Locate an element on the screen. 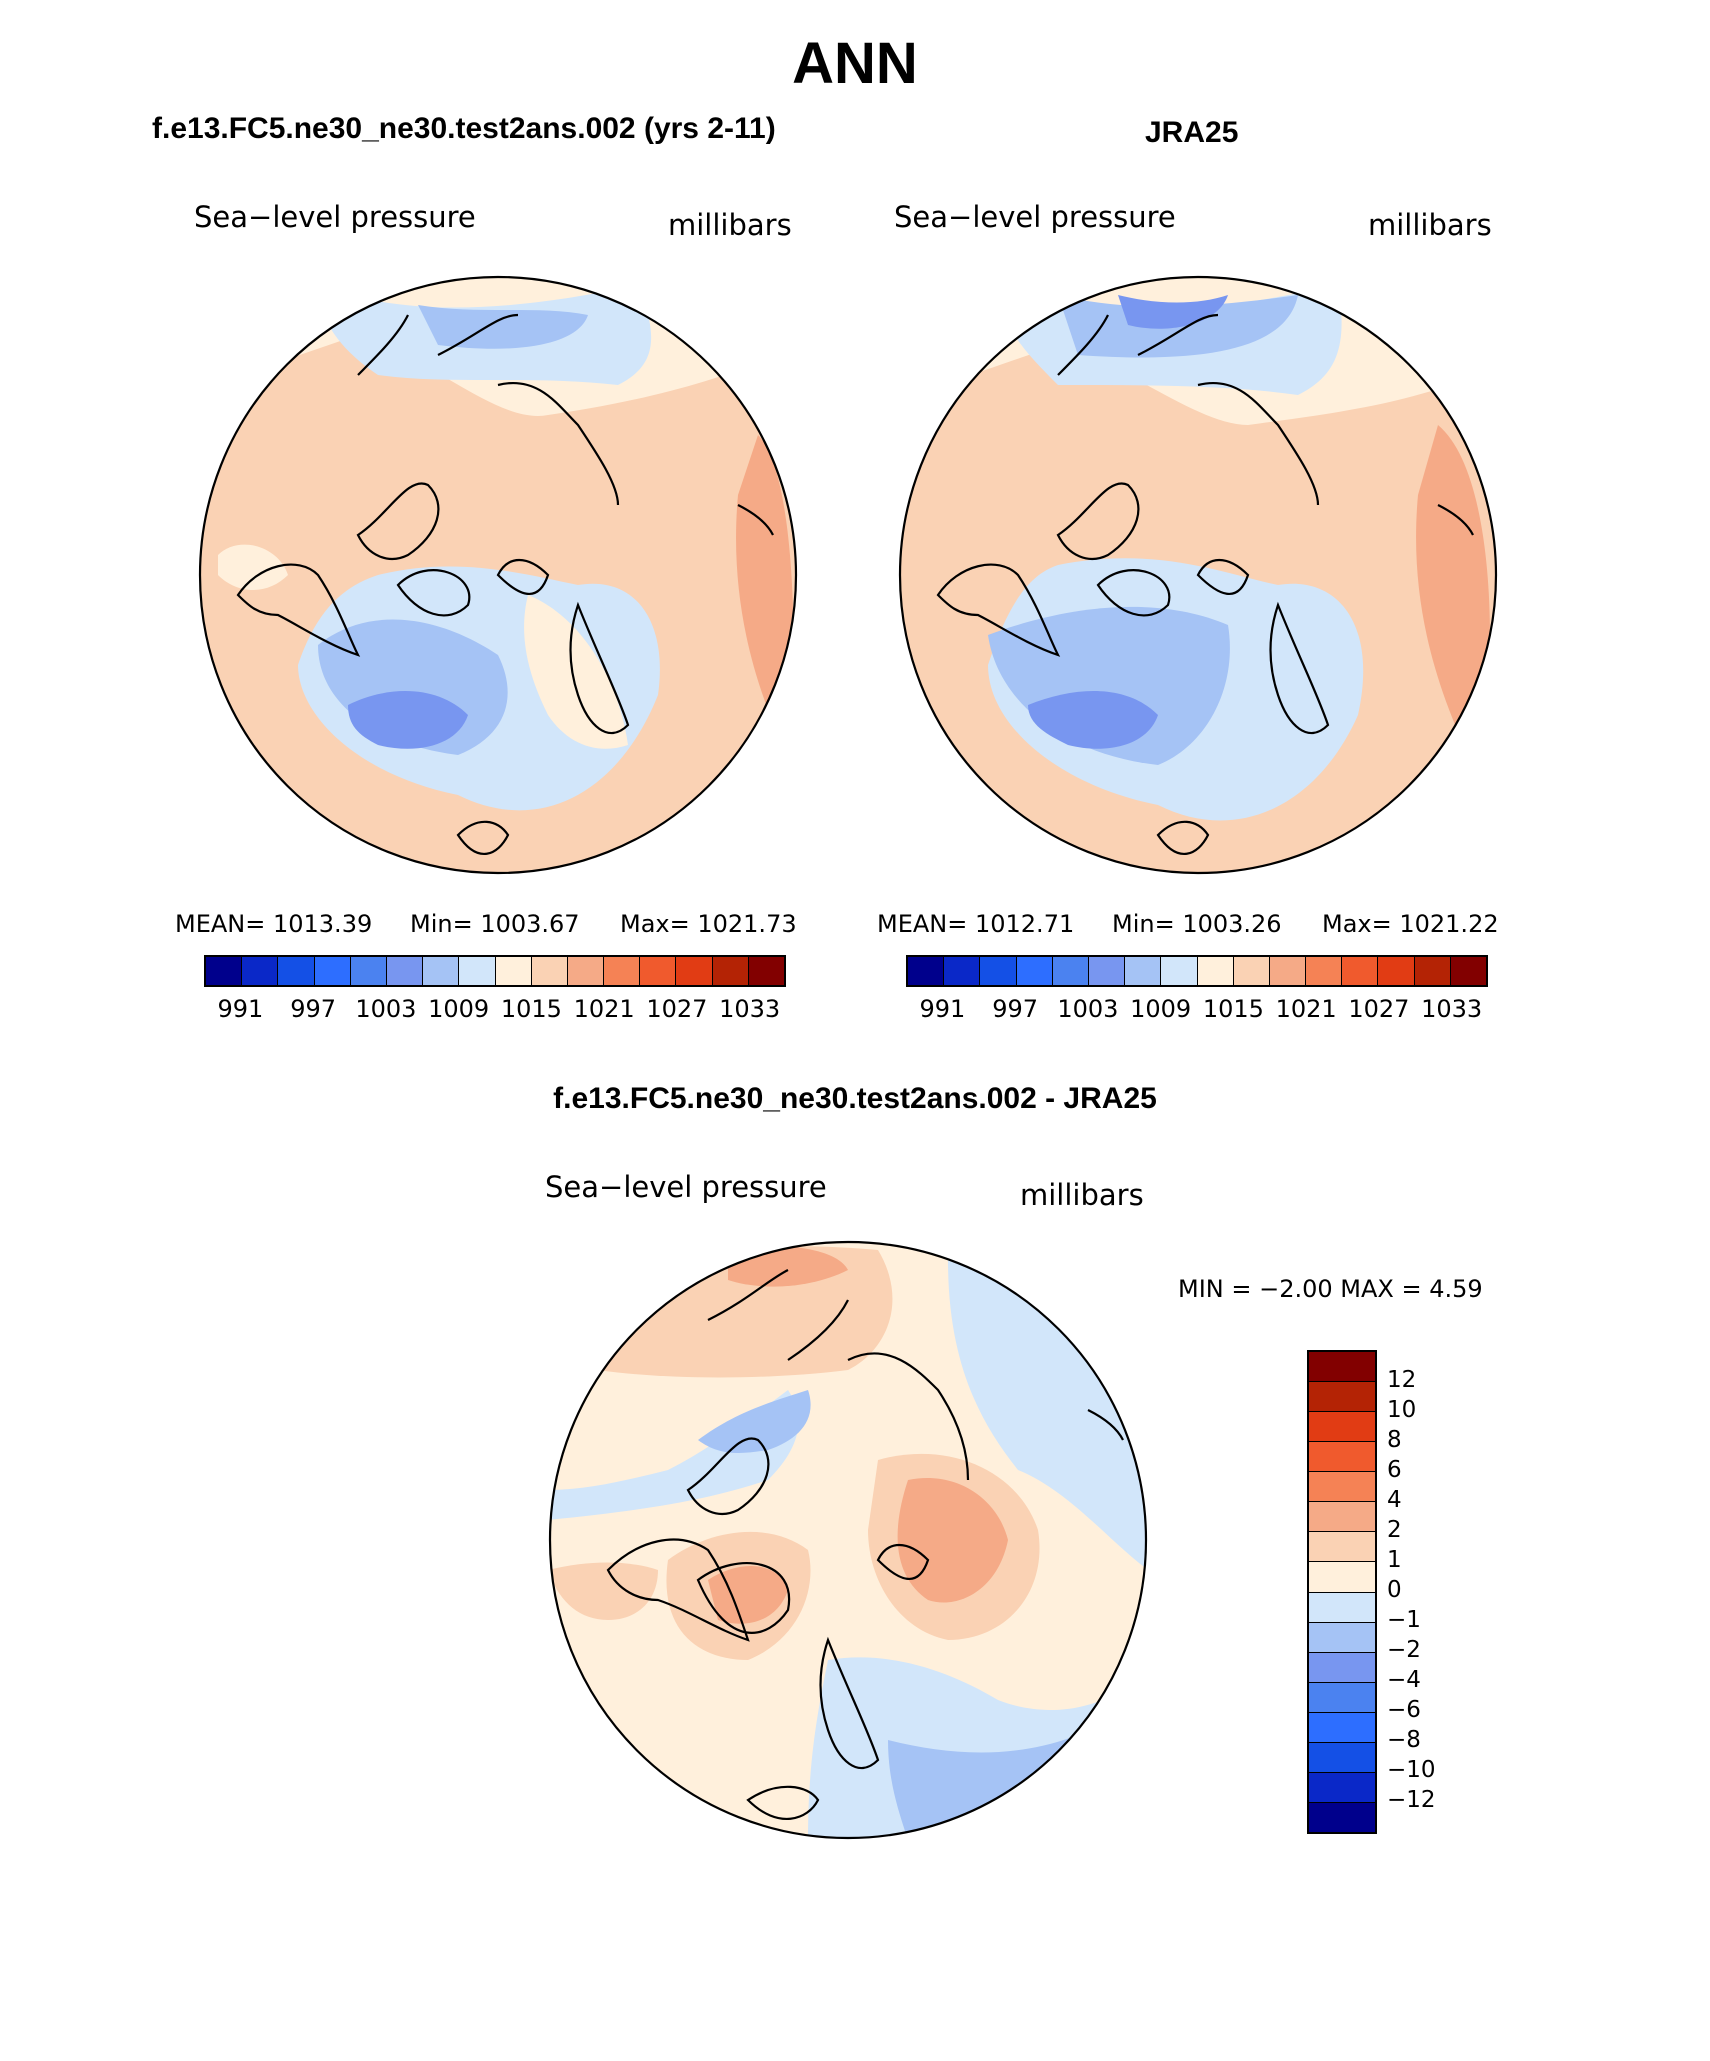  panel-1-colorbar-tick-label: 1027 is located at coordinates (677, 1009).